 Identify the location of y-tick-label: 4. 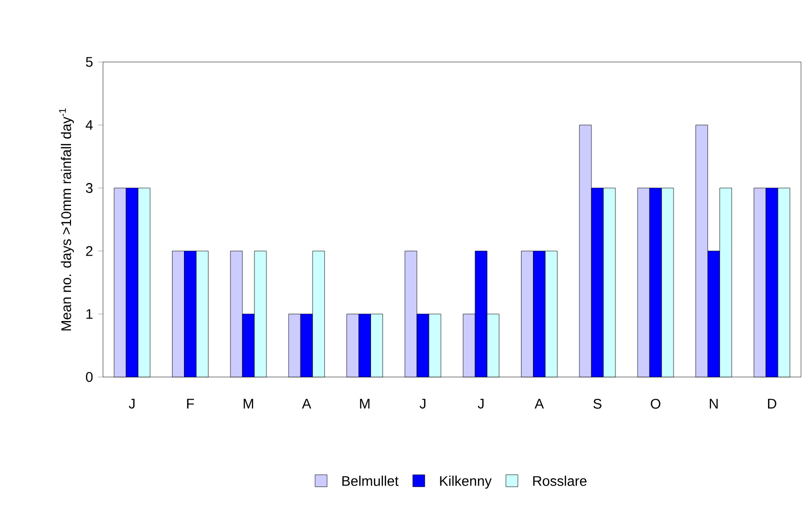
(89, 125).